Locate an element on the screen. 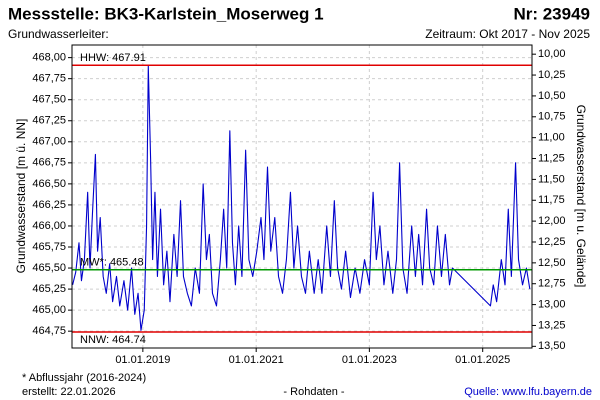 This screenshot has height=400, width=600. y-tick-label: 467,00 is located at coordinates (49, 142).